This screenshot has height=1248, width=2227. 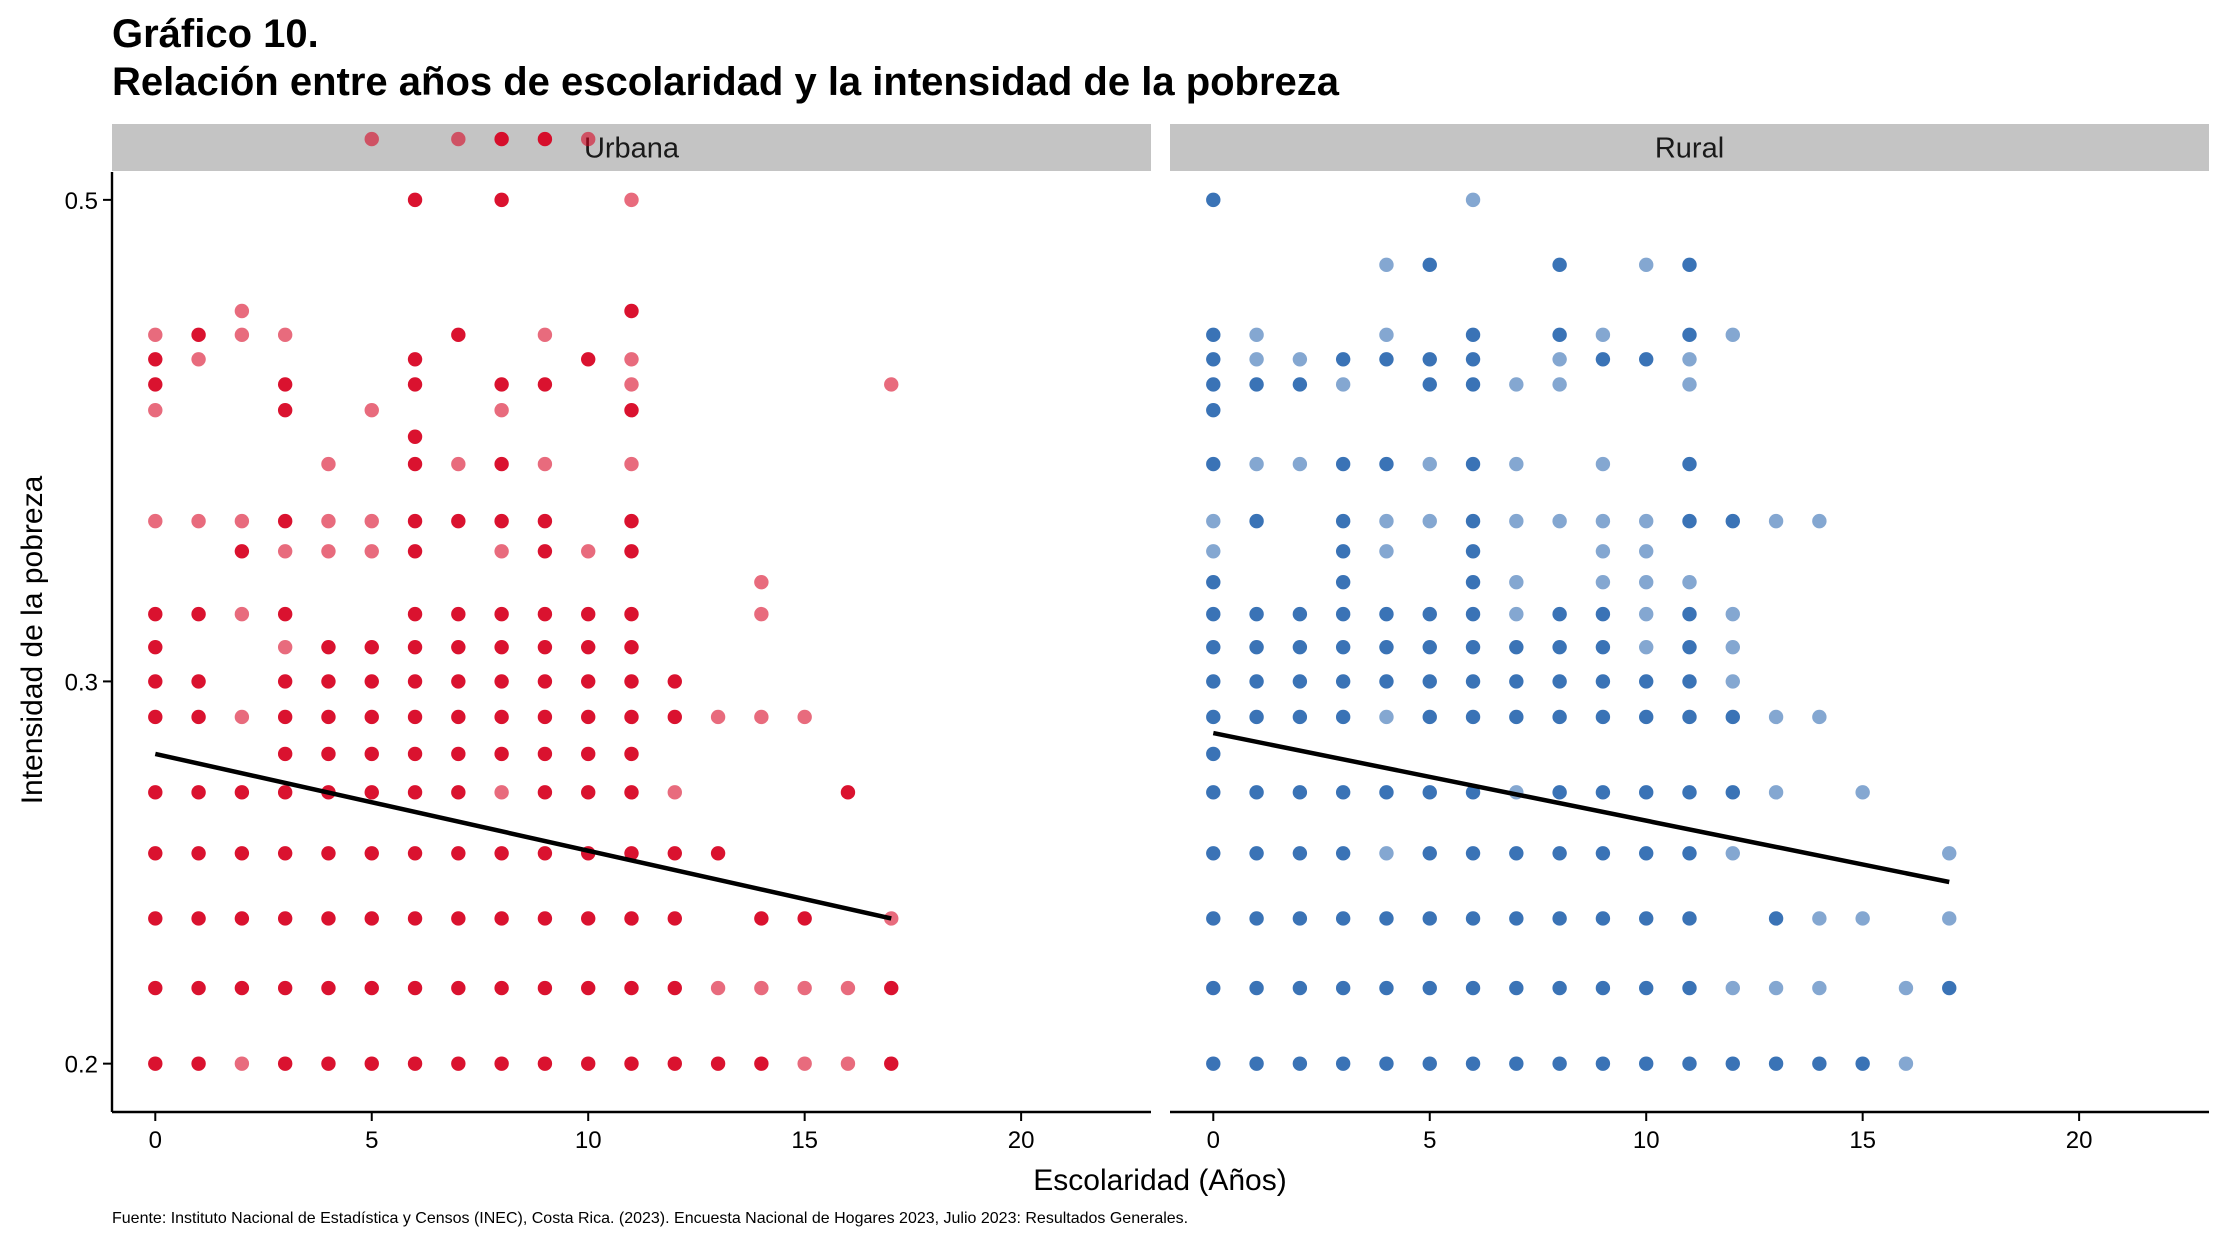 What do you see at coordinates (631, 147) in the screenshot?
I see `strip-background` at bounding box center [631, 147].